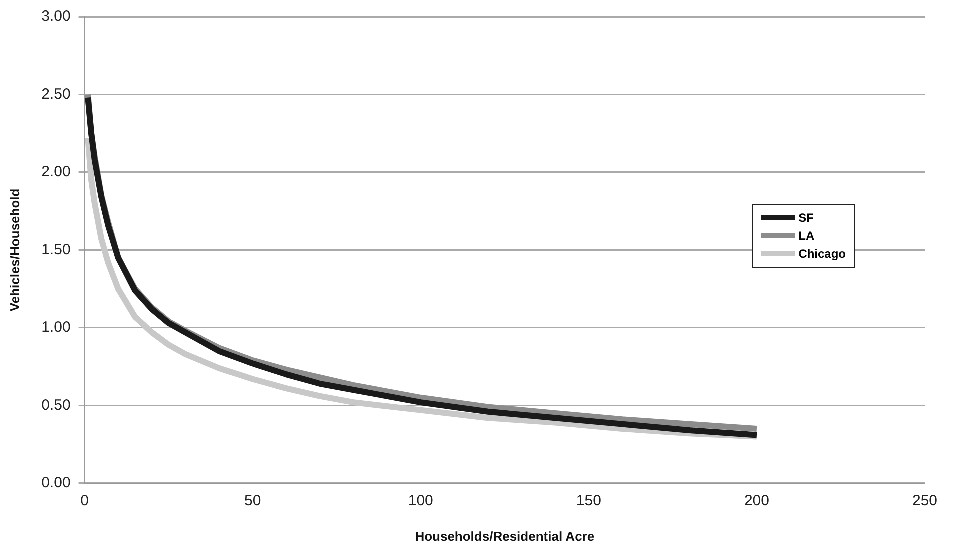  Describe the element at coordinates (84, 501) in the screenshot. I see `x-tick-label: 0` at that location.